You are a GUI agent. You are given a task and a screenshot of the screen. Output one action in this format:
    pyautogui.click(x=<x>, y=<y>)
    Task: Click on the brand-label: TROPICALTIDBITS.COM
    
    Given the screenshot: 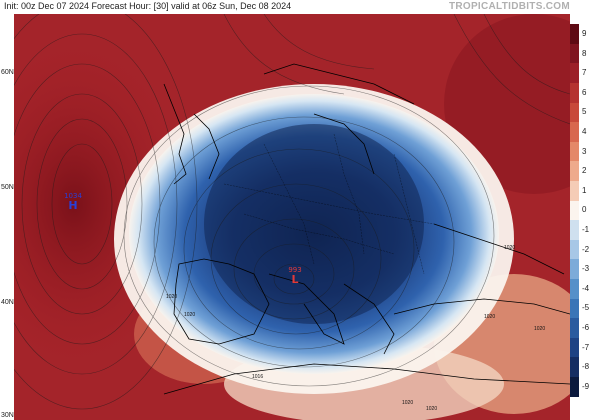 What is the action you would take?
    pyautogui.click(x=509, y=6)
    